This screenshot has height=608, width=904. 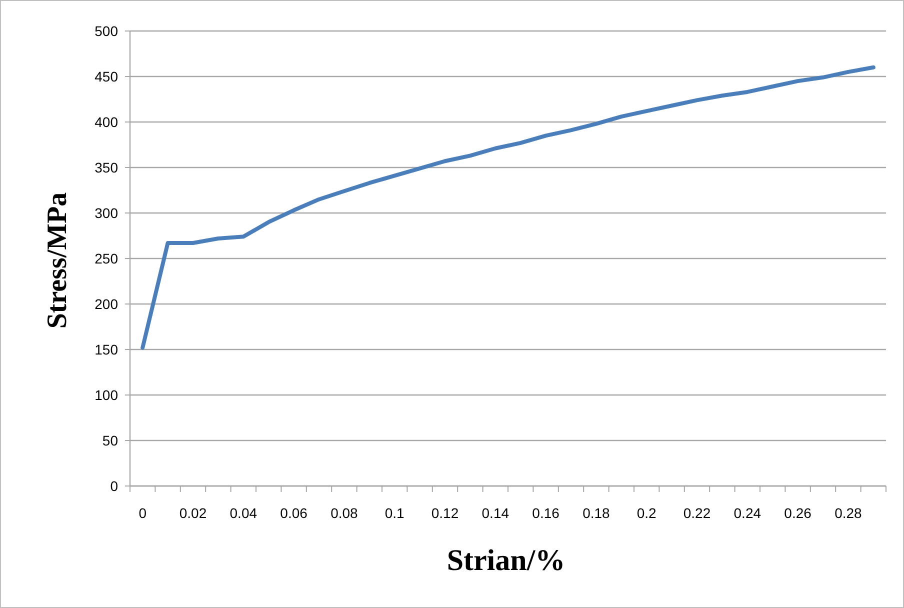 What do you see at coordinates (748, 513) in the screenshot?
I see `x-tick-label: 0.24` at bounding box center [748, 513].